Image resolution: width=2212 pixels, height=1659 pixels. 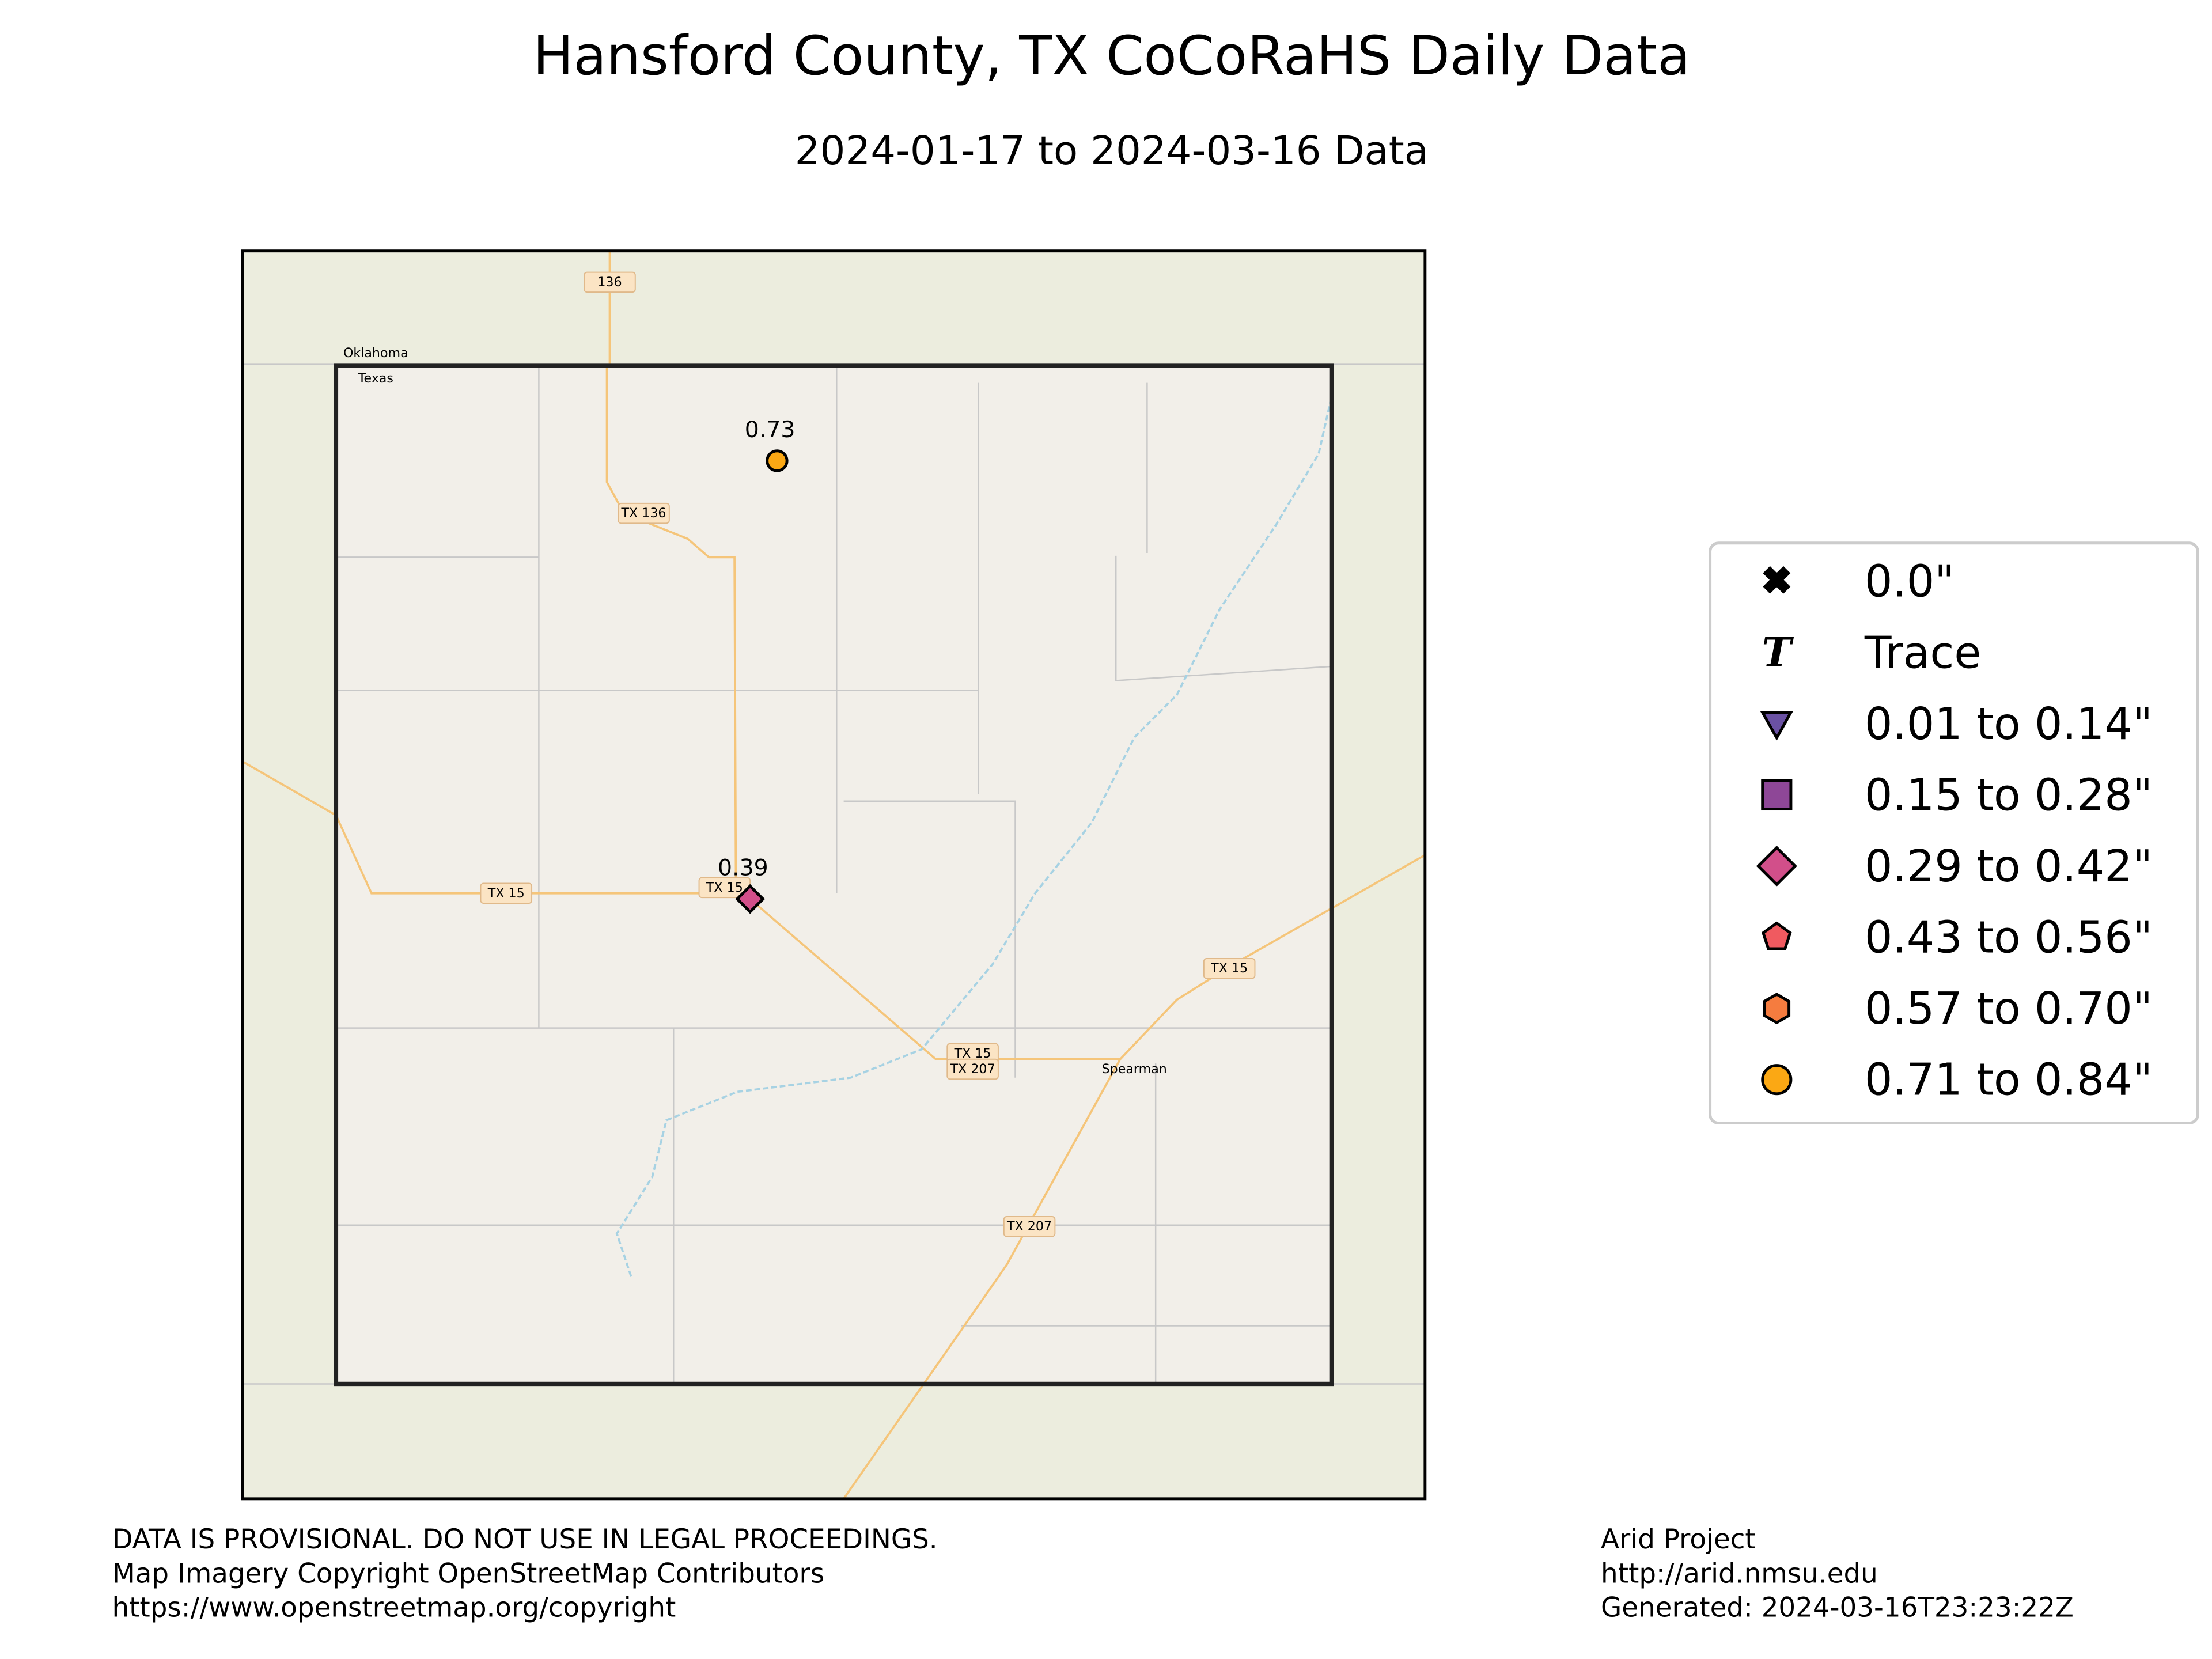 I want to click on marker: T, so click(x=1778, y=652).